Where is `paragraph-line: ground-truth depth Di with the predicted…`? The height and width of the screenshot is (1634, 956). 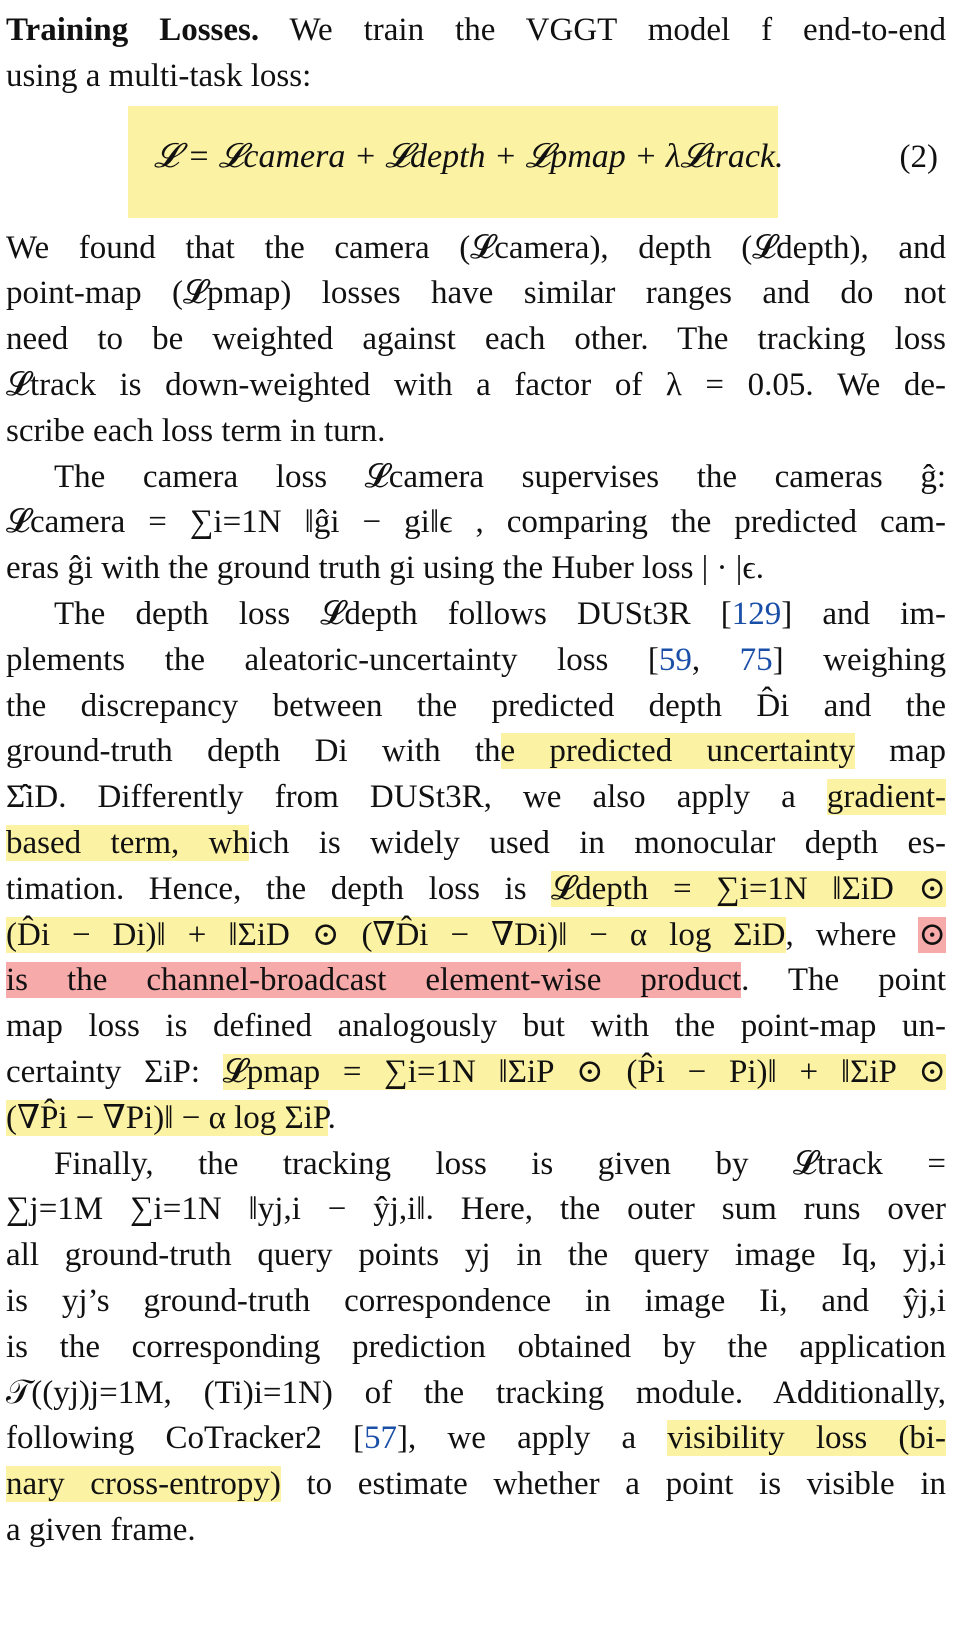
paragraph-line: ground-truth depth Di with the predicted… is located at coordinates (476, 752).